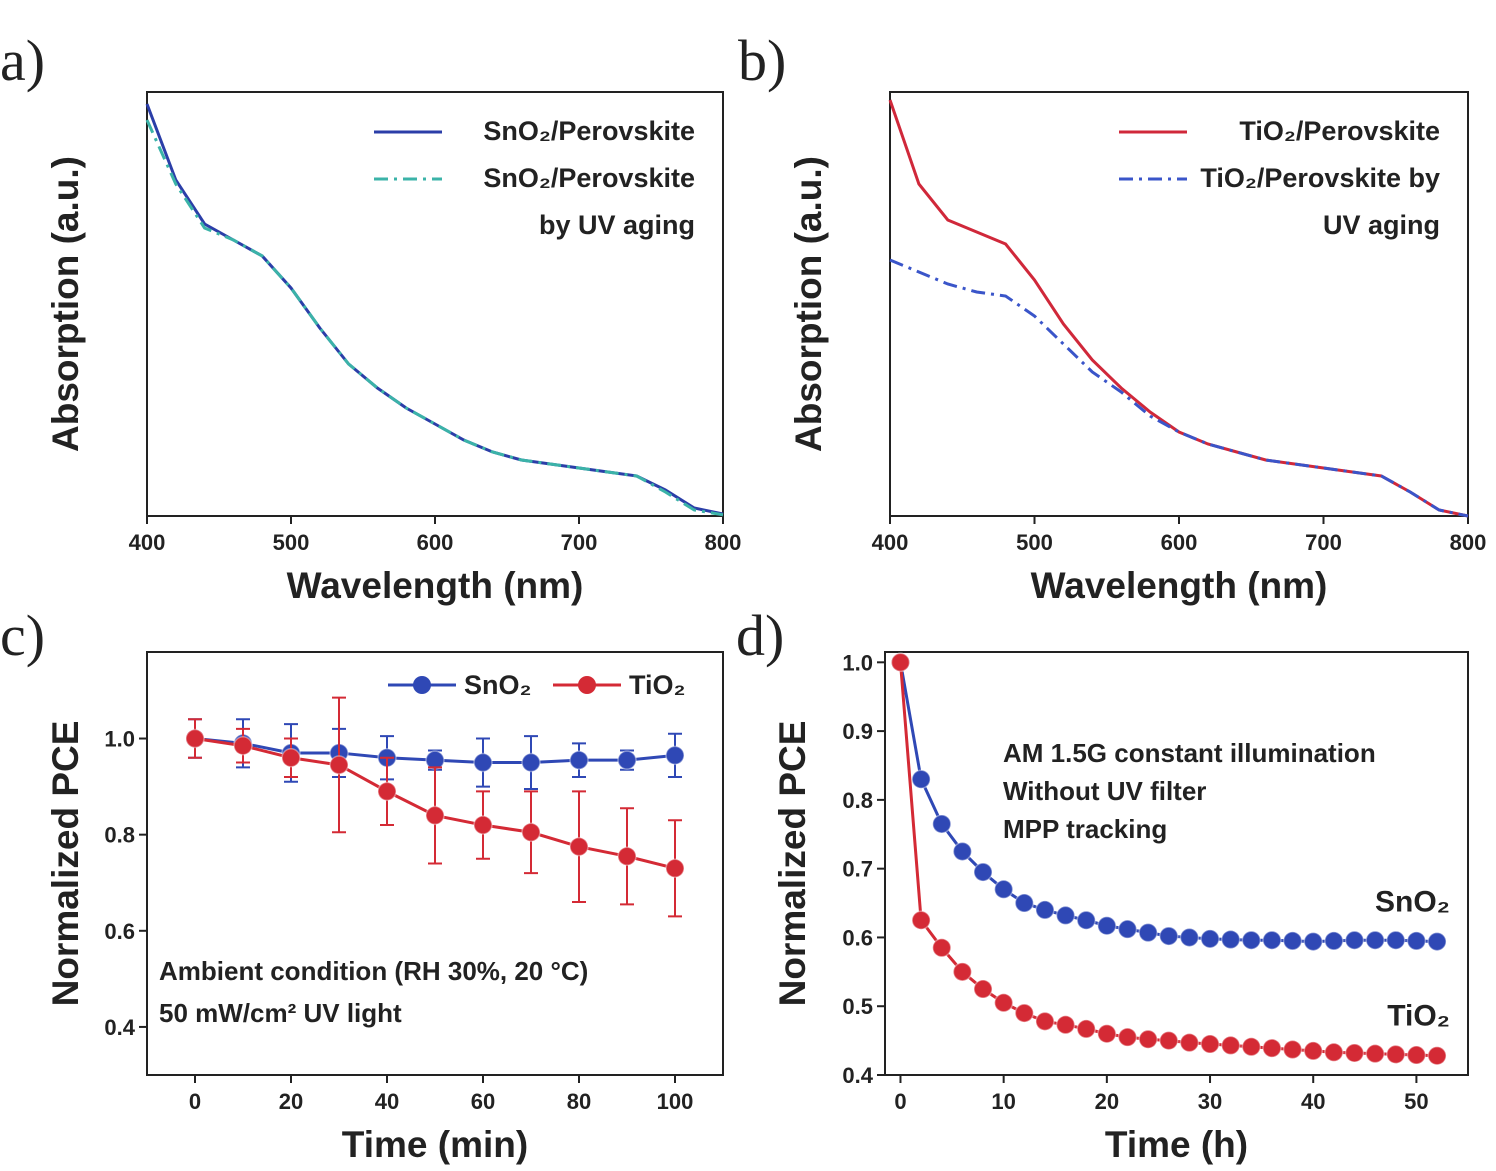 The width and height of the screenshot is (1496, 1171). Describe the element at coordinates (435, 585) in the screenshot. I see `x-axis-title: Wavelength (nm)` at that location.